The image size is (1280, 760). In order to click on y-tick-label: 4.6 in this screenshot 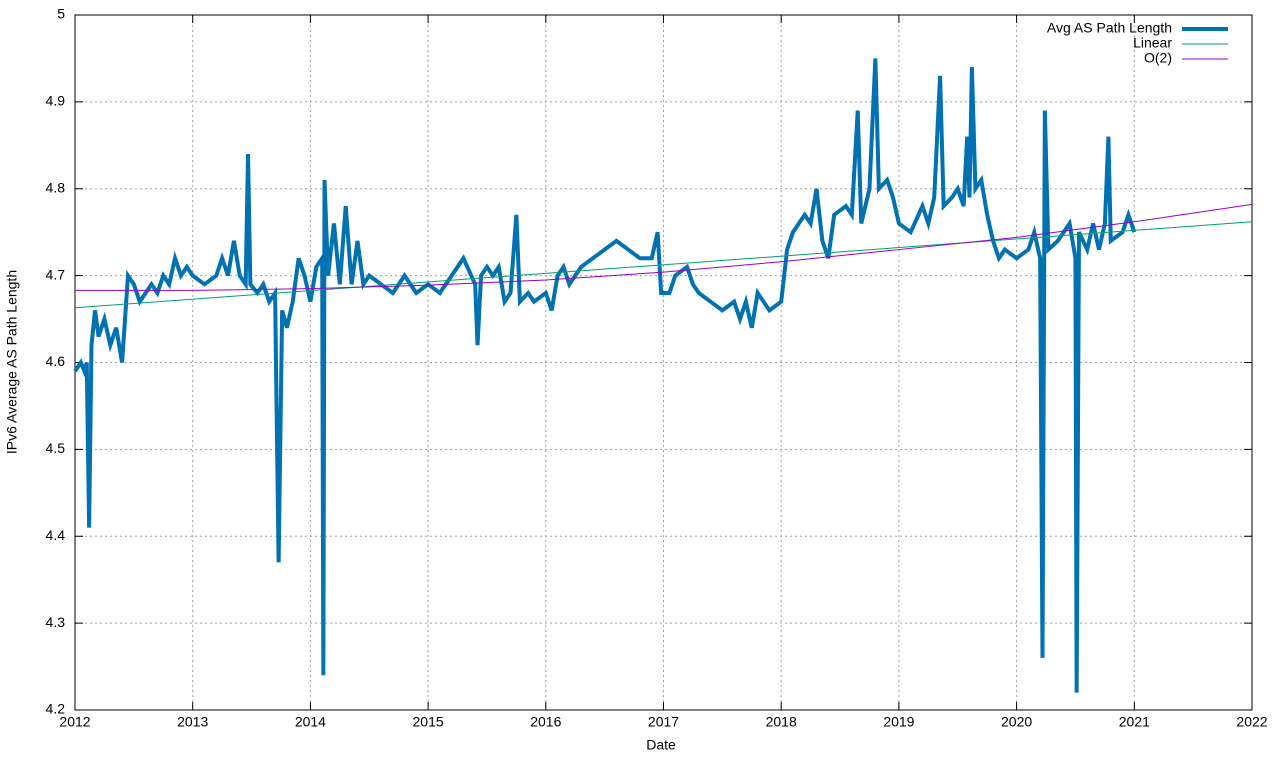, I will do `click(56, 361)`.